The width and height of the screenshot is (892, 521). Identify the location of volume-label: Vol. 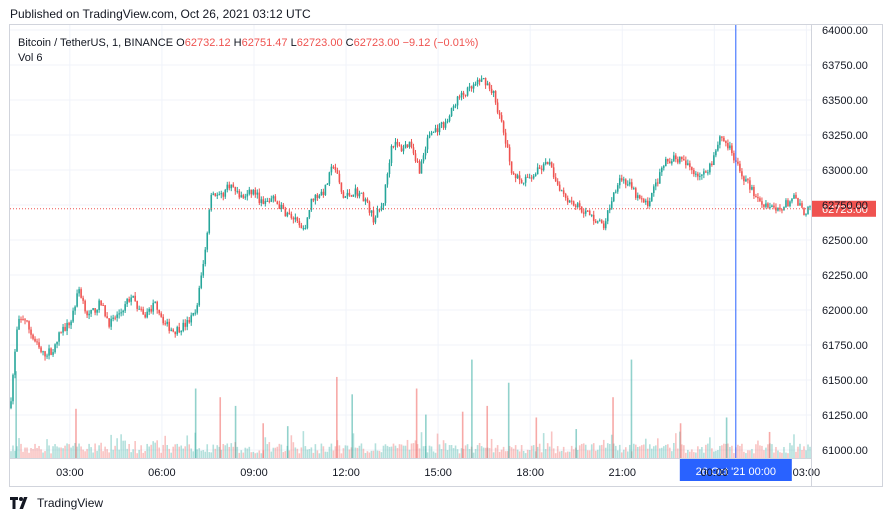
(26, 58).